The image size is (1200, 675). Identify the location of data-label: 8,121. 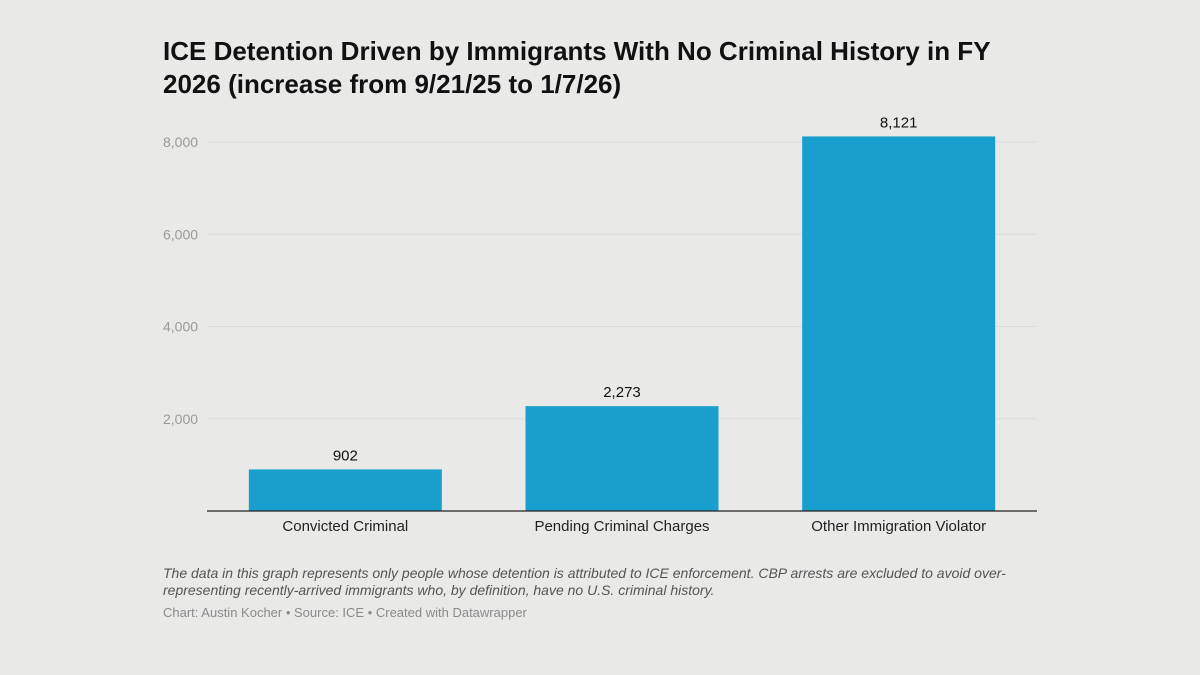
(899, 122).